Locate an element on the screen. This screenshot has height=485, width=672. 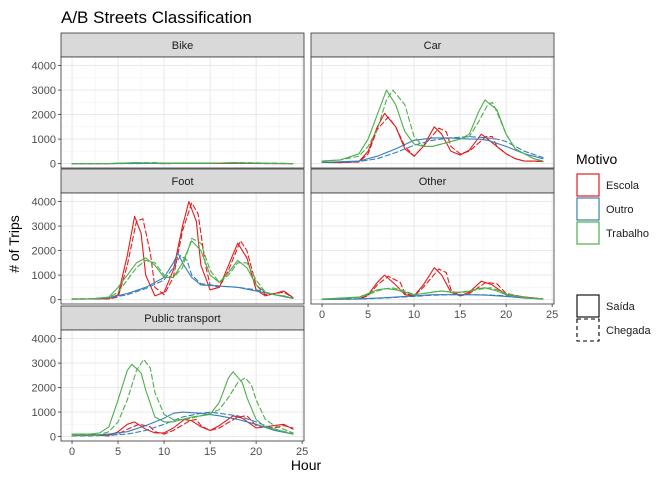
legend-color-items: Escola Outro Trabalho is located at coordinates (612, 209).